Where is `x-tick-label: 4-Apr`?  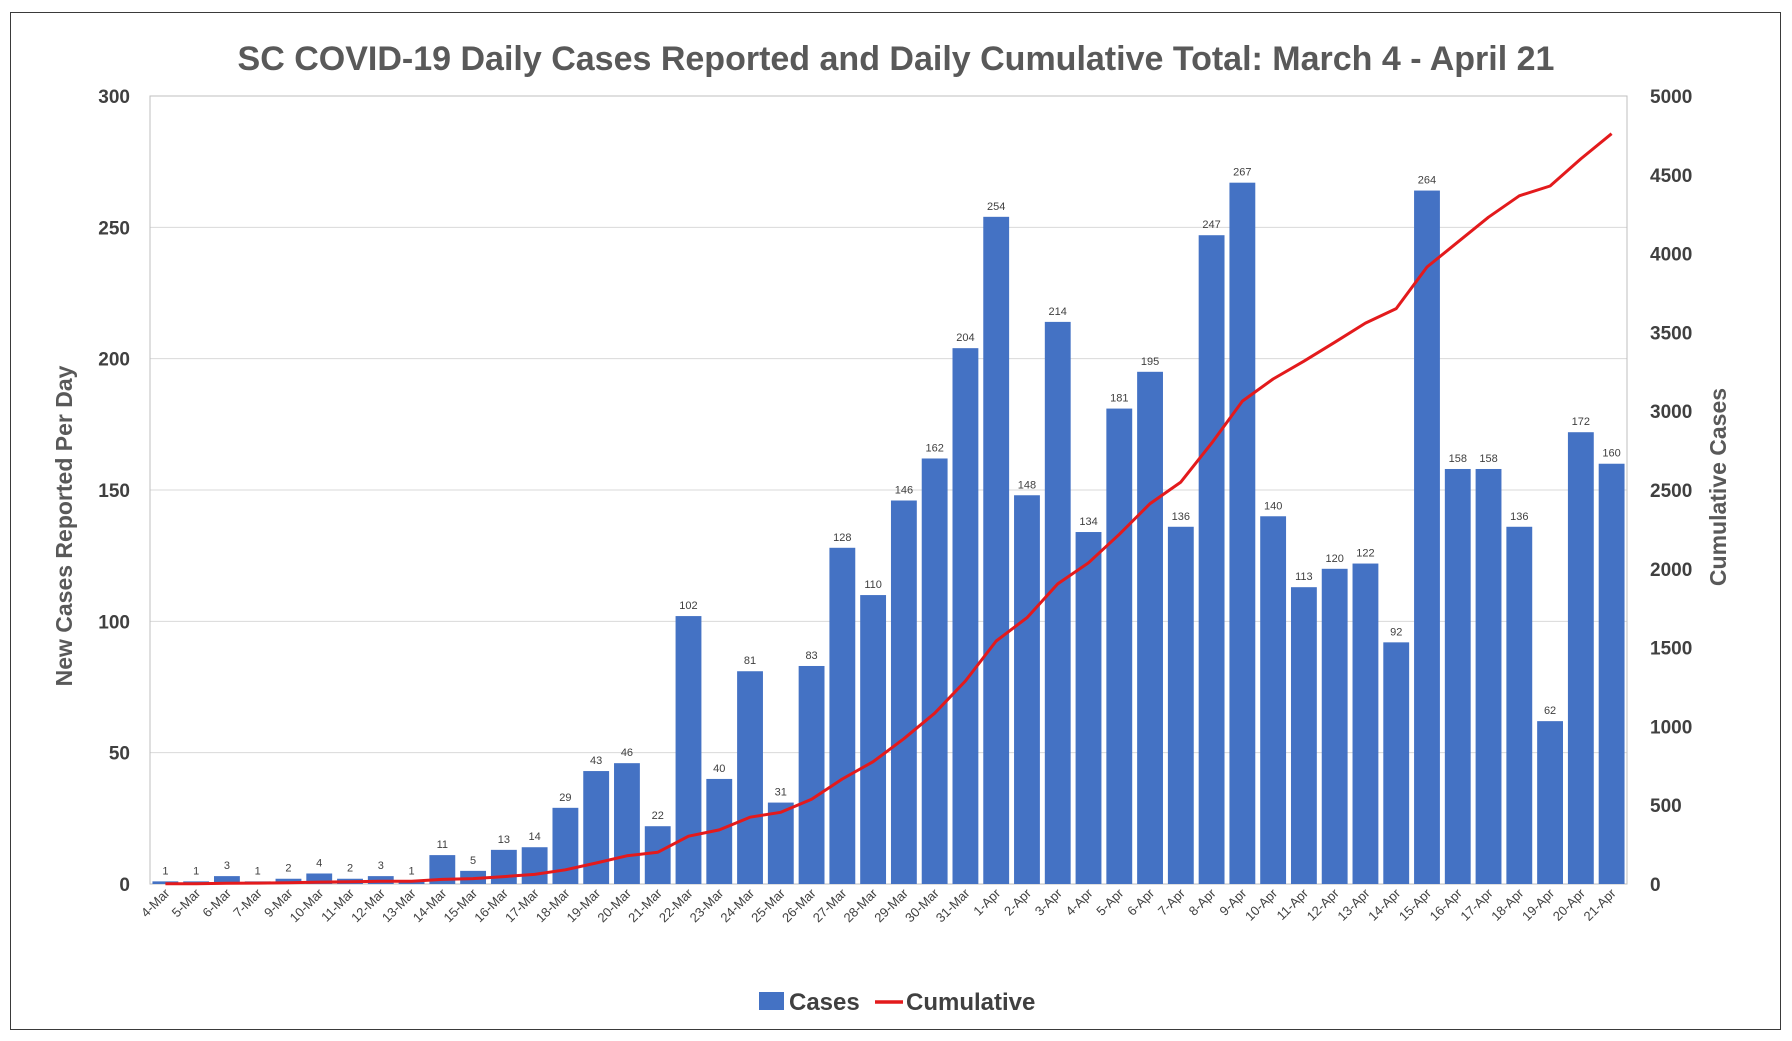
x-tick-label: 4-Apr is located at coordinates (1080, 902).